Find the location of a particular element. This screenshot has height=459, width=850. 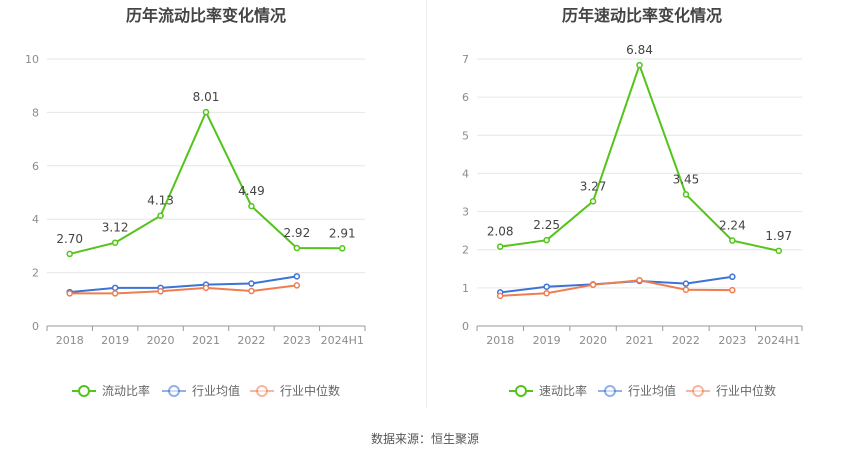

data-label: 6.84 is located at coordinates (639, 50).